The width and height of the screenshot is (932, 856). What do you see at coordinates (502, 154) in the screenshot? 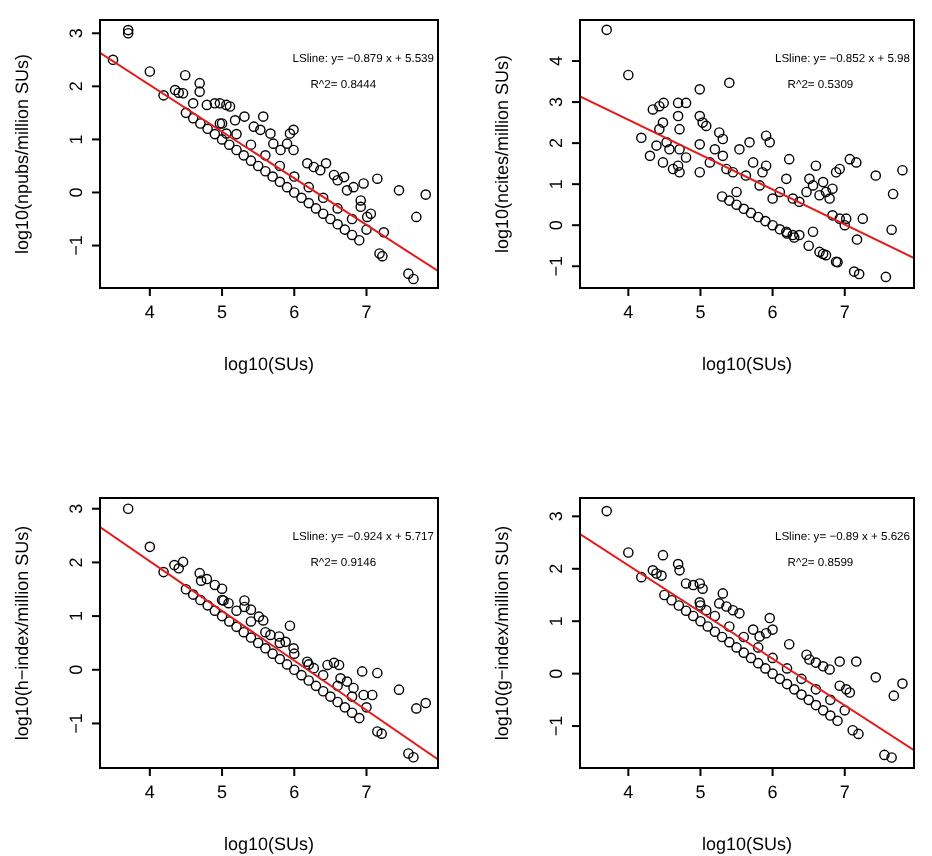
I see `y-axis-title: log10(ncites/million SUs)` at bounding box center [502, 154].